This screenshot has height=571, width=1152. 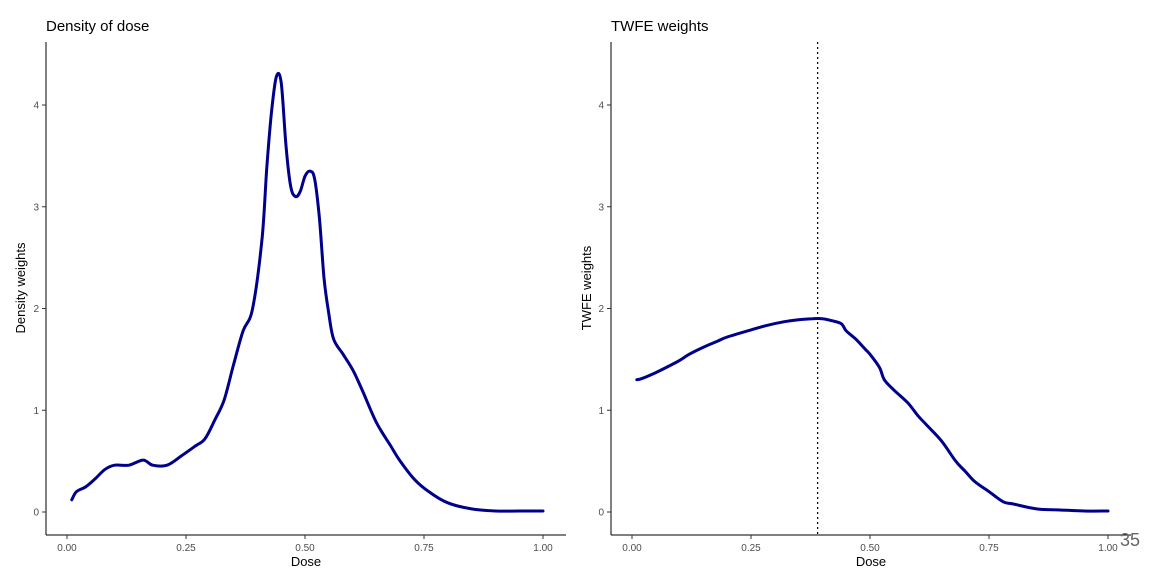 What do you see at coordinates (97, 26) in the screenshot?
I see `chart-title: Density of dose` at bounding box center [97, 26].